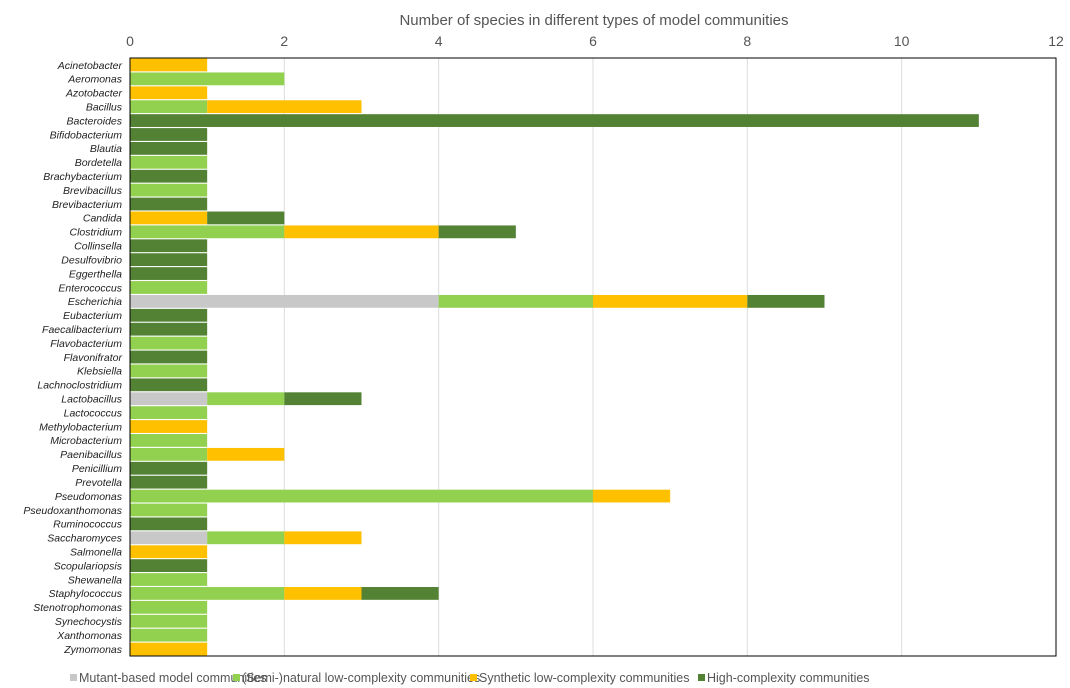 The image size is (1070, 688). I want to click on category-label: Azotobacter, so click(94, 94).